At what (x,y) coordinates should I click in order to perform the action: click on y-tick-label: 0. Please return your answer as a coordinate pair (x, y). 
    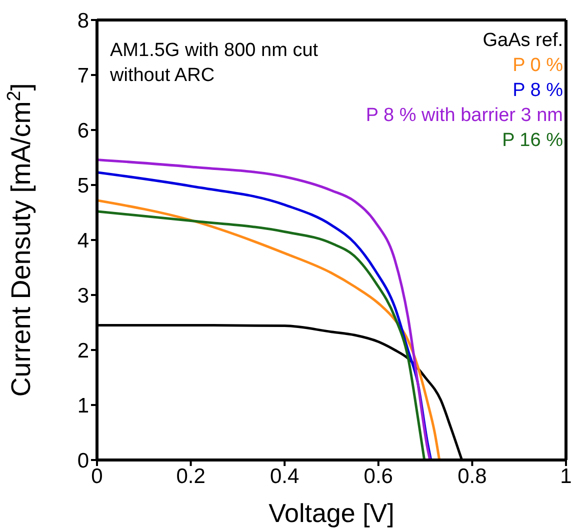
    Looking at the image, I should click on (83, 460).